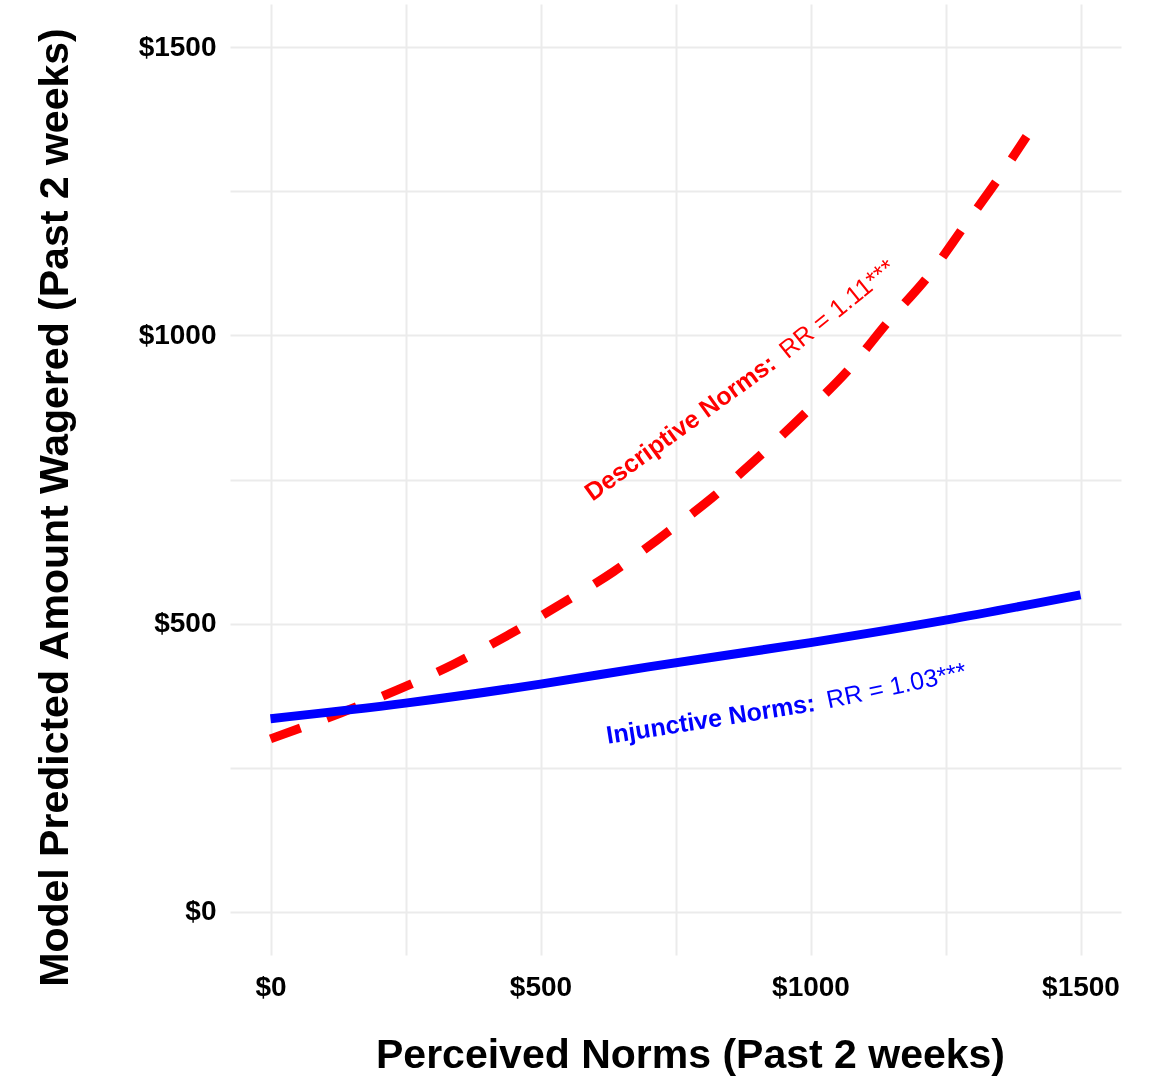 Image resolution: width=1153 pixels, height=1085 pixels. Describe the element at coordinates (271, 986) in the screenshot. I see `x-tick-label: $0` at that location.